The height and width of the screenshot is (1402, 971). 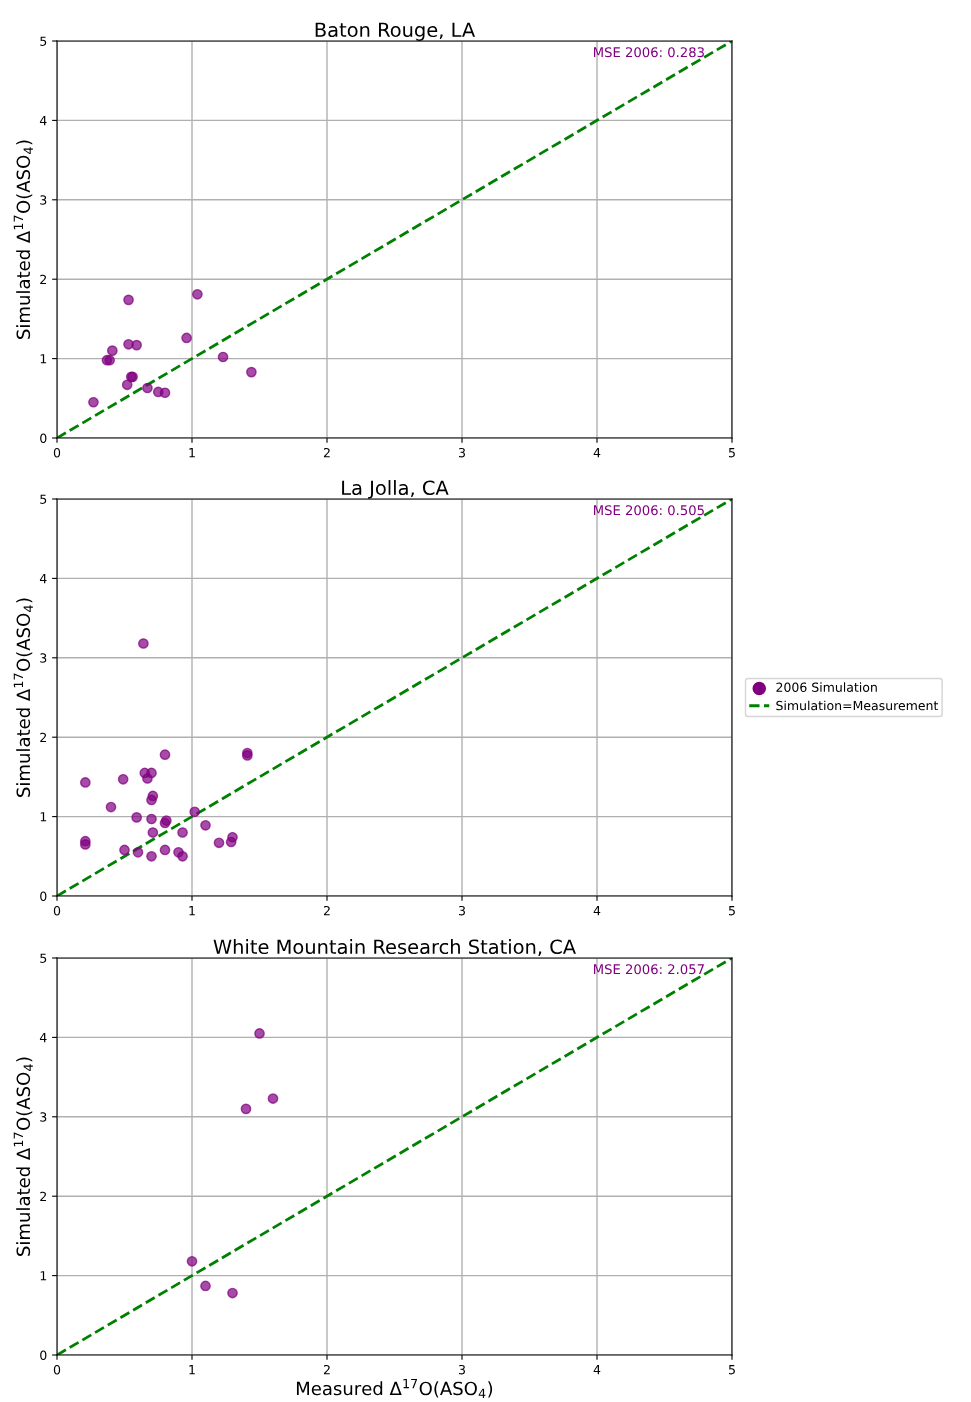 I want to click on annotation: MSE 2006: 2.057, so click(x=649, y=969).